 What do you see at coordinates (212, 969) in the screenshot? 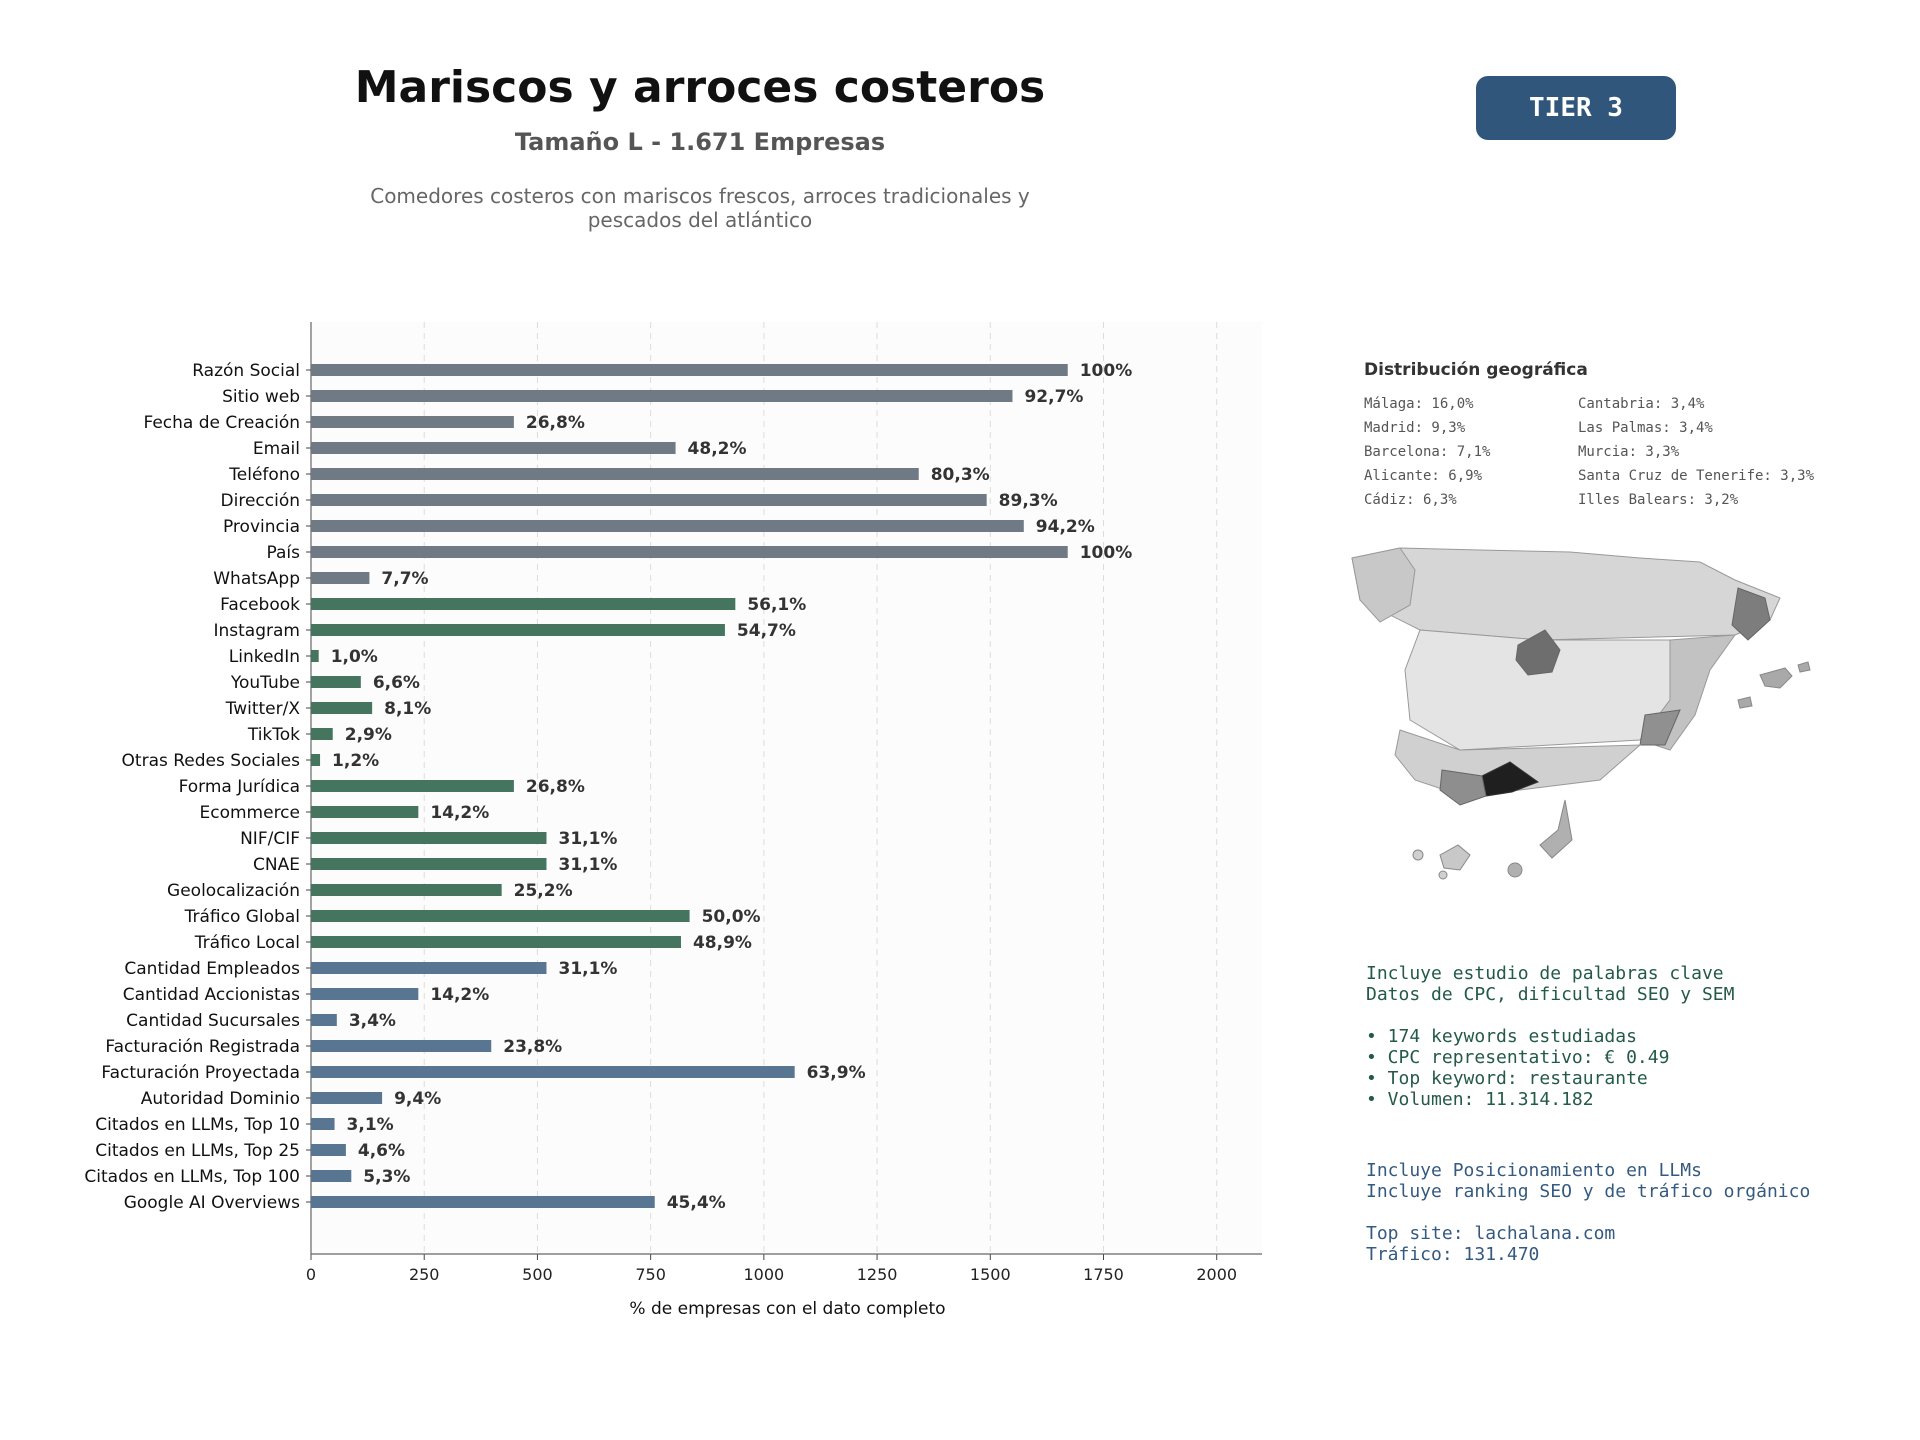
I see `category-label: Cantidad Empleados` at bounding box center [212, 969].